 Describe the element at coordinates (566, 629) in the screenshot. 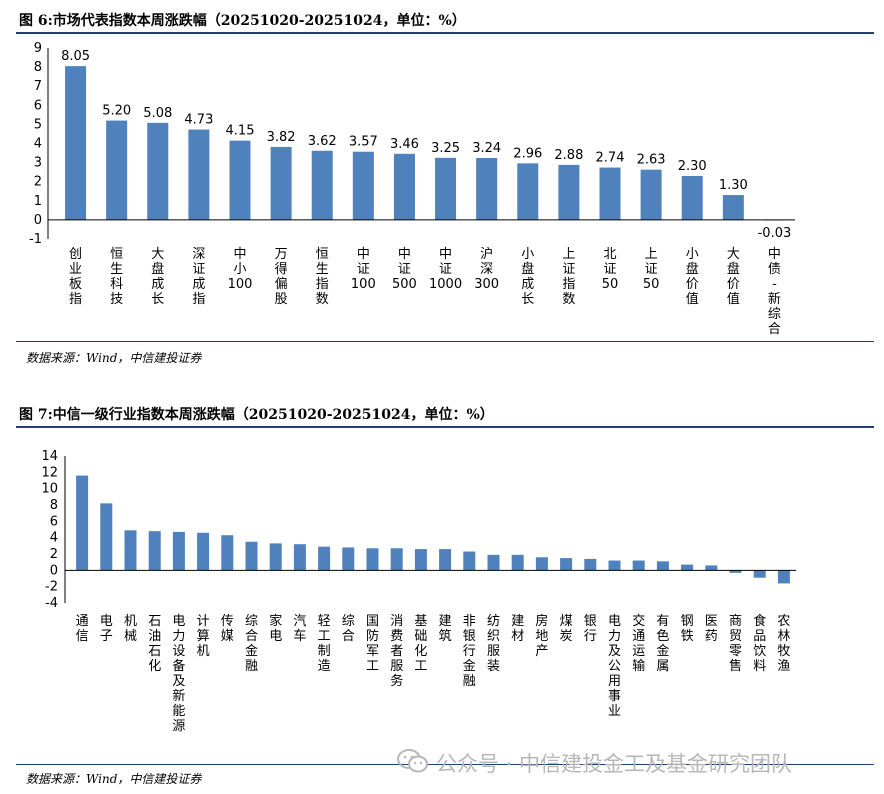

I see `chart2-category-label: 煤炭` at that location.